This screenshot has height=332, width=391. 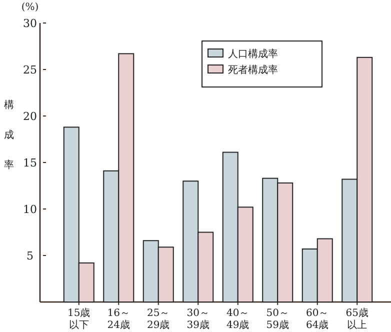 I want to click on x-tick-label: 40～49歳, so click(x=238, y=319).